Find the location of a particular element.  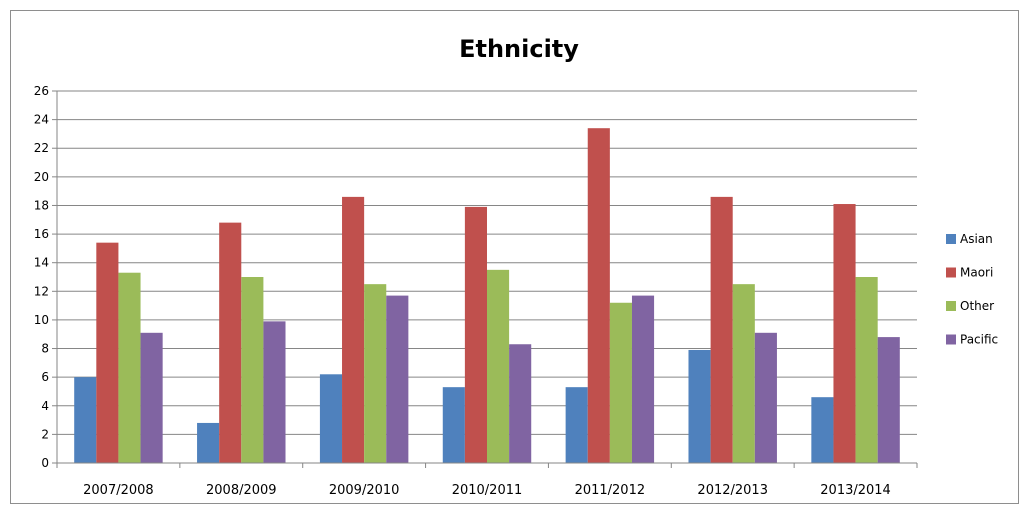

y-tick-label: 14 is located at coordinates (41, 263).